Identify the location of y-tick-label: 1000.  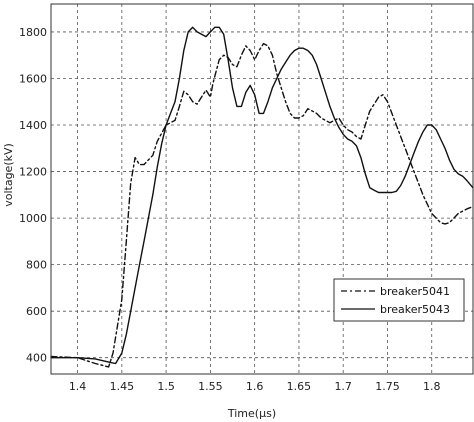
(33, 218).